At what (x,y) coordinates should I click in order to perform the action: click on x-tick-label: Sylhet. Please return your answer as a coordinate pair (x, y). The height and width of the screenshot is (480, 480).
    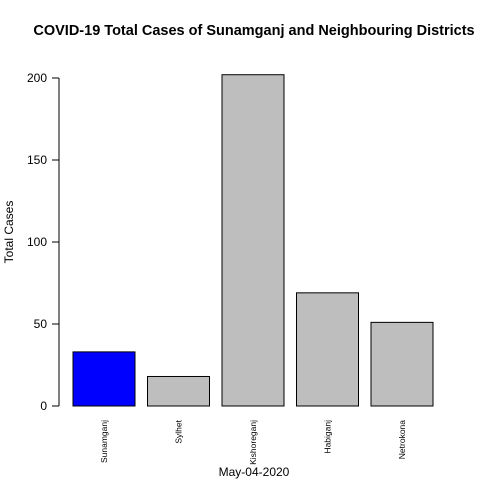
    Looking at the image, I should click on (179, 431).